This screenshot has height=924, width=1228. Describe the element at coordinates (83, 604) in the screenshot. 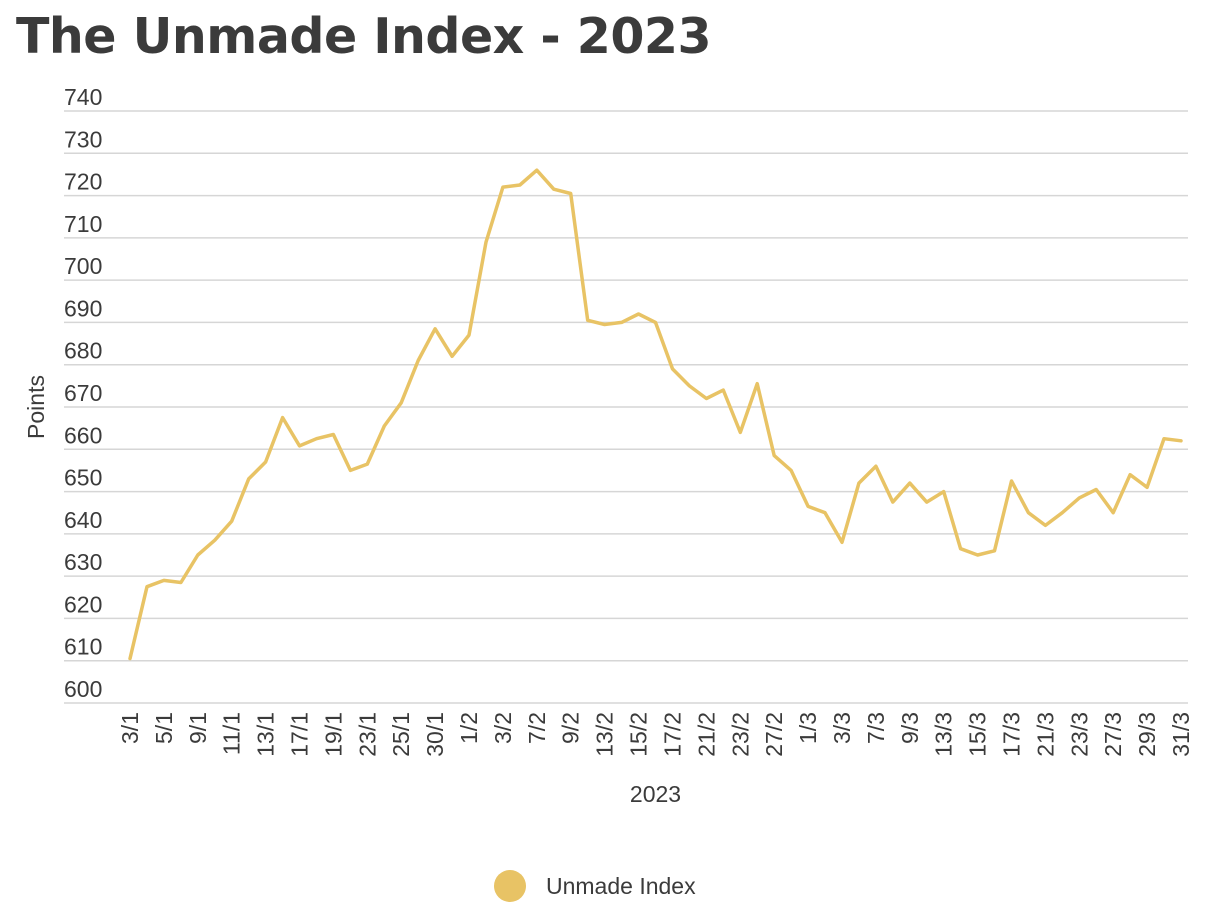

I see `y-tick-label-620: 620` at that location.